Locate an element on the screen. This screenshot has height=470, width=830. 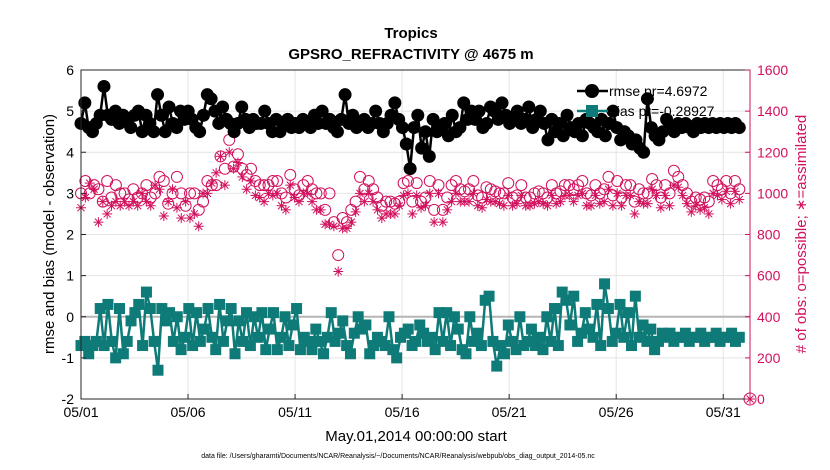
y-right-tick-label: 800 is located at coordinates (769, 235).